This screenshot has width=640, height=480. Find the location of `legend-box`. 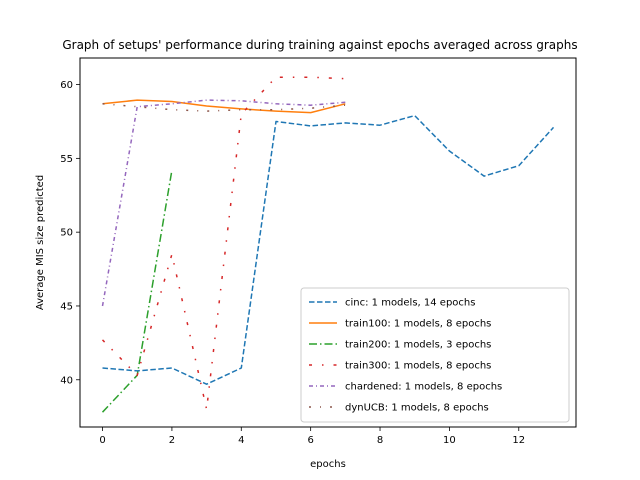

legend-box is located at coordinates (435, 355).